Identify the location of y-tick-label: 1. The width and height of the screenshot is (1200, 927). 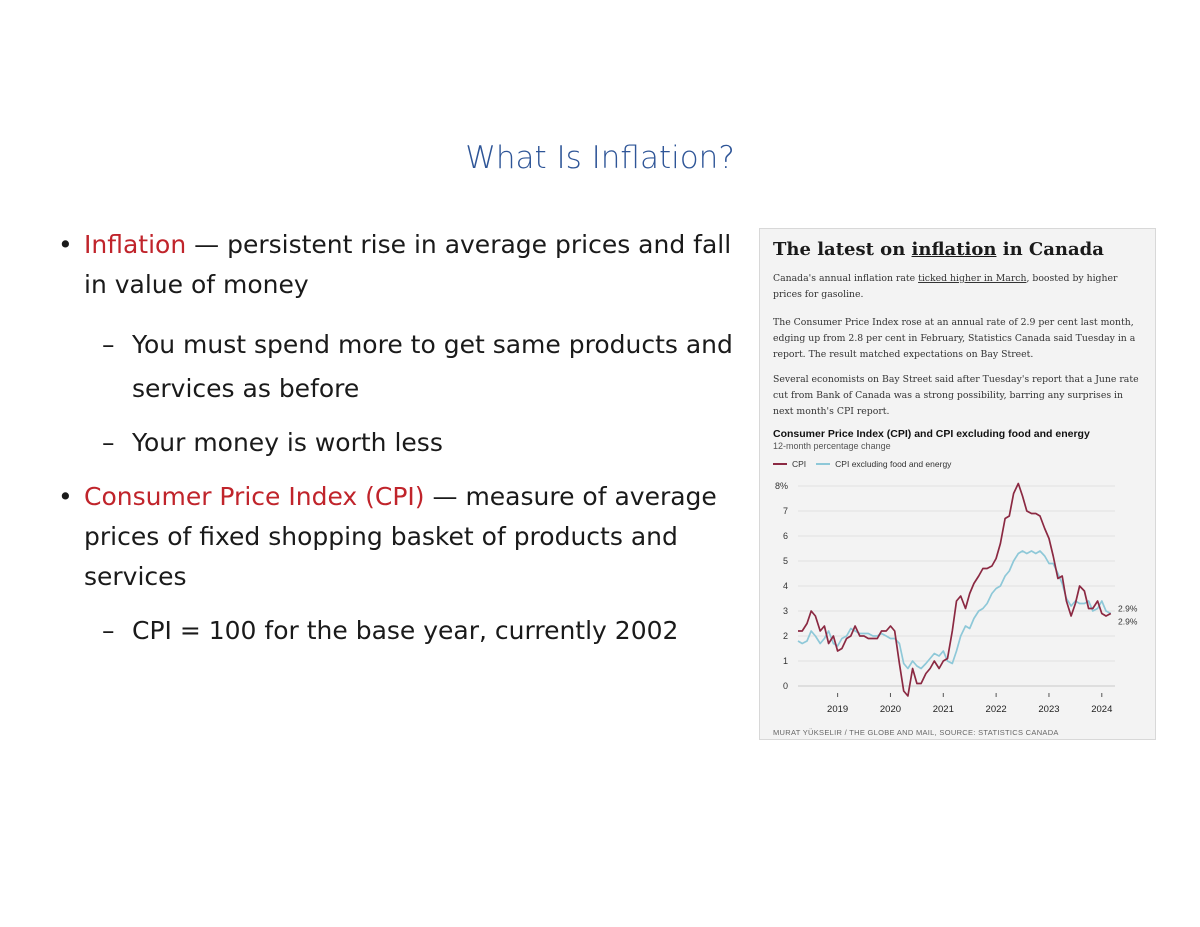
(785, 661).